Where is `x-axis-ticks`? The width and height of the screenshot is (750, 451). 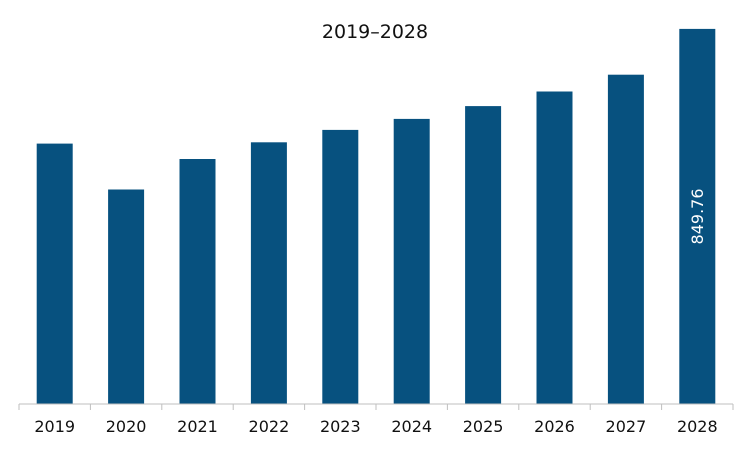 x-axis-ticks is located at coordinates (376, 407).